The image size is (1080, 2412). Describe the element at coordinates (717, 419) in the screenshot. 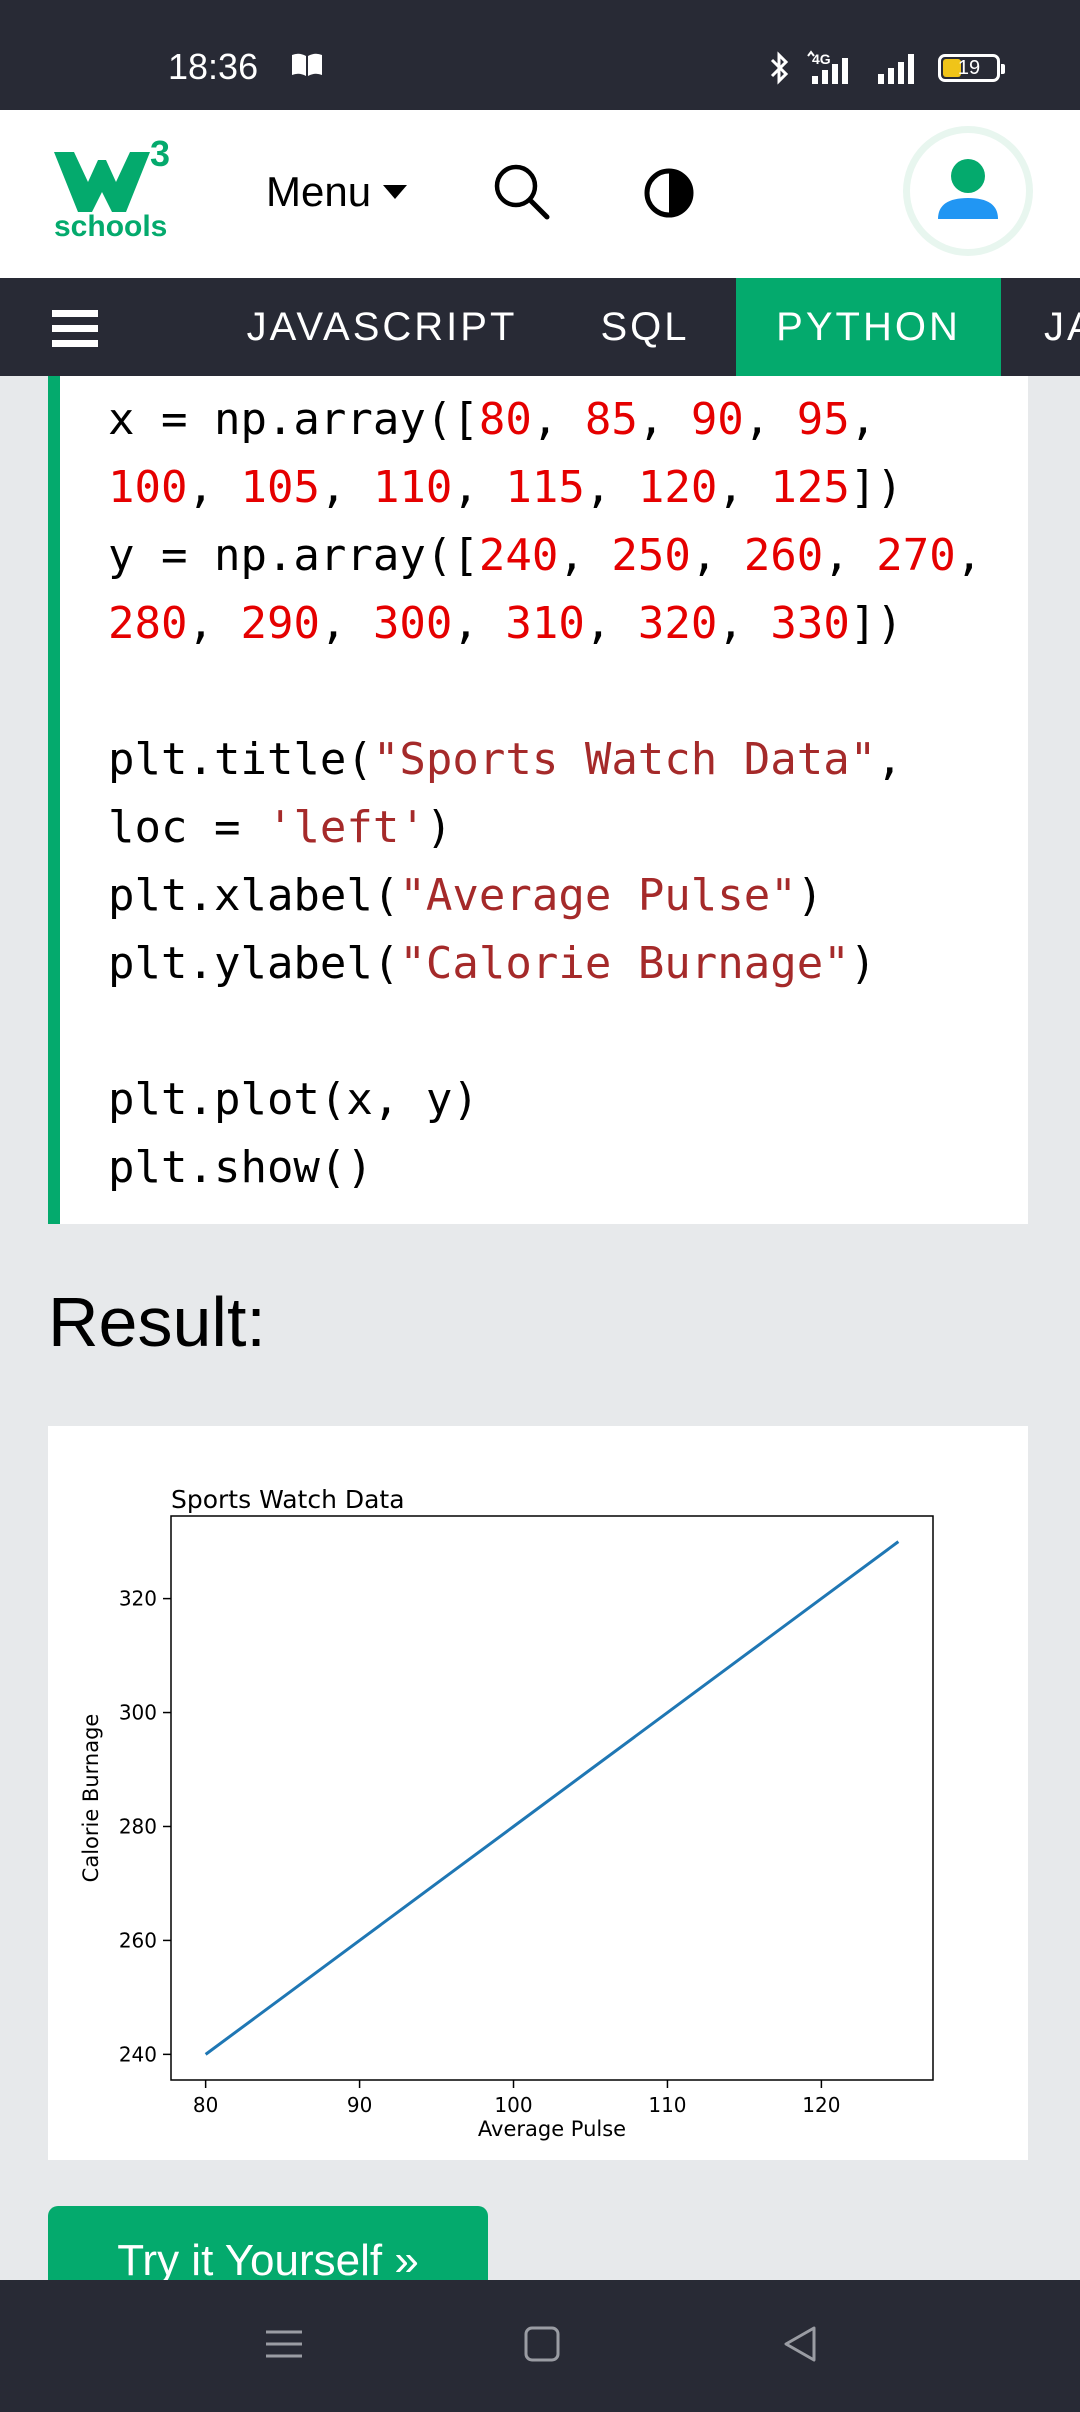

I see `code-token: 90` at that location.